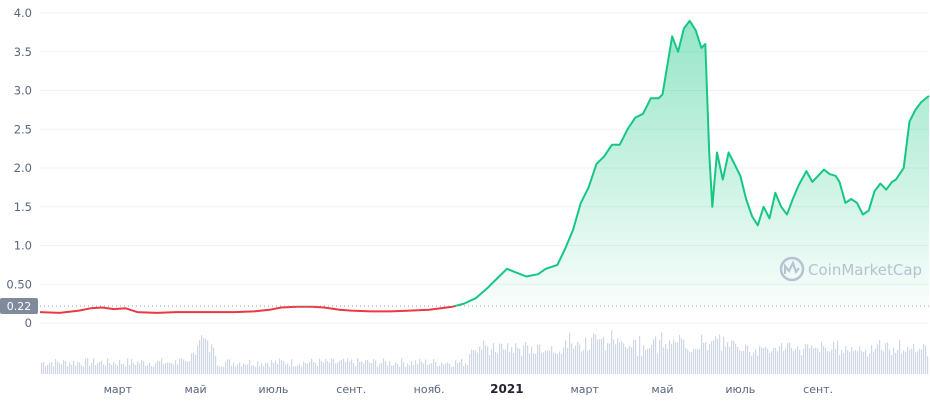 The width and height of the screenshot is (930, 404). I want to click on x-tick-label: нояб., so click(429, 389).